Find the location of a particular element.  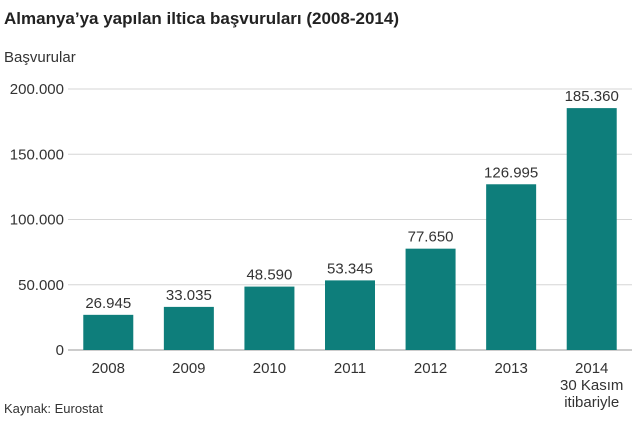

x-tick-label: 2014 30 Kasım itibariyle is located at coordinates (591, 385).